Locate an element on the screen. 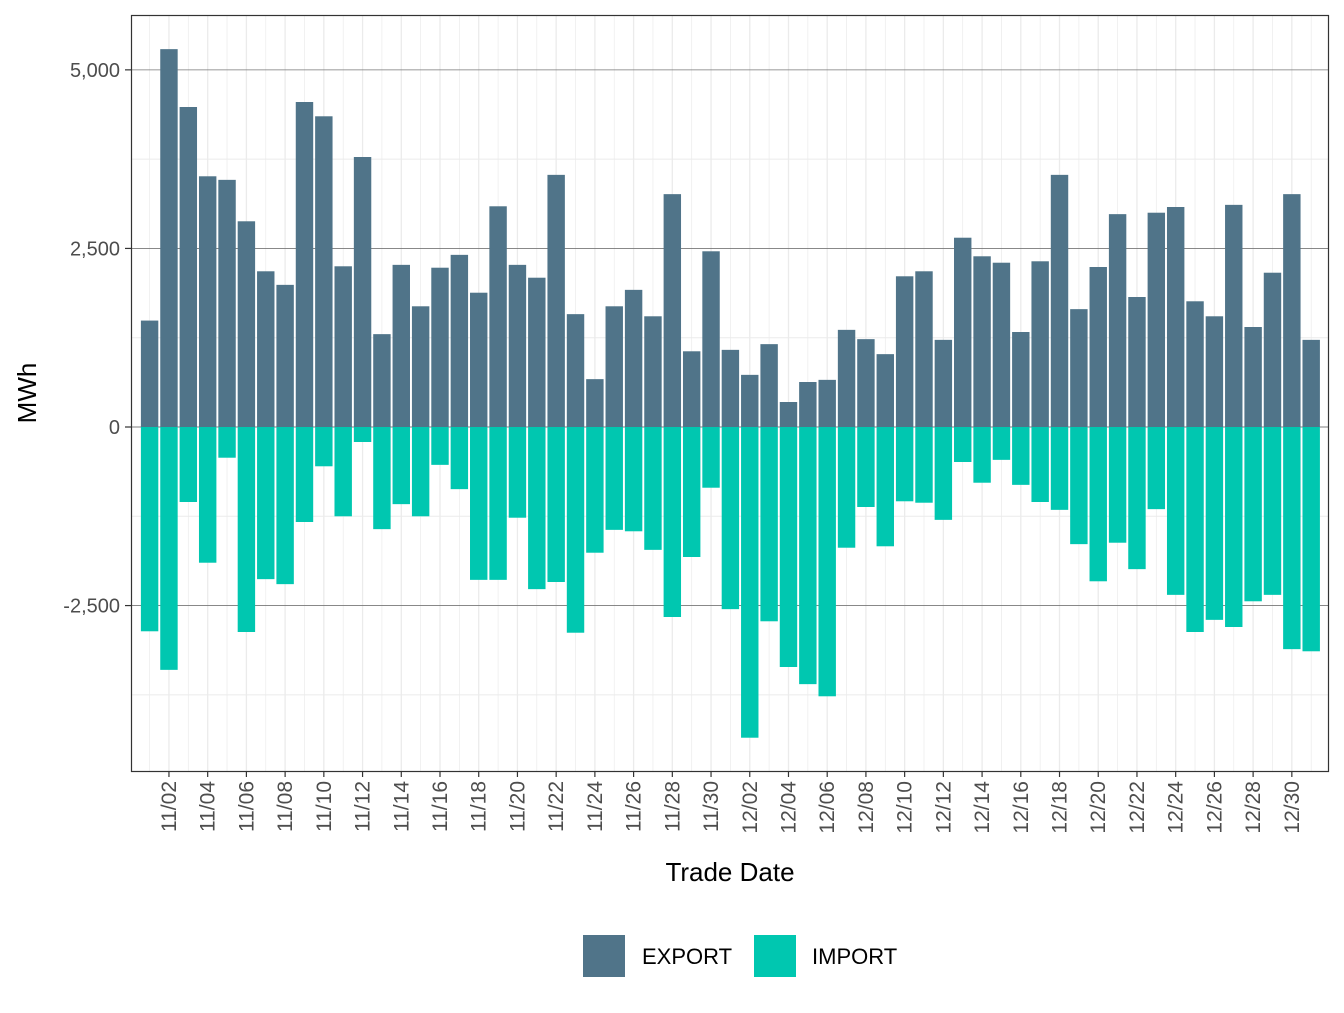 The width and height of the screenshot is (1344, 1013). x-tick-label: 12/08 is located at coordinates (866, 807).